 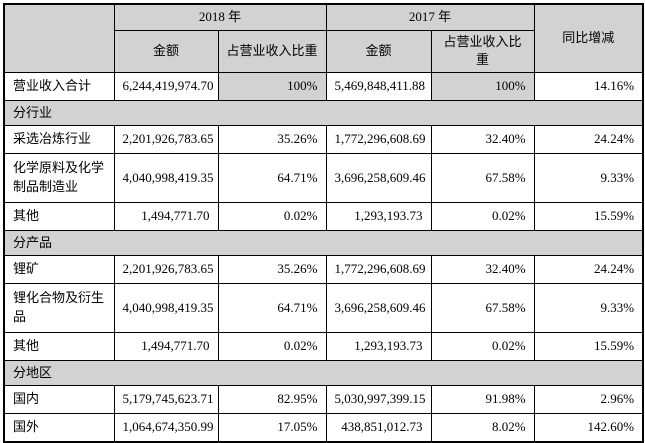 What do you see at coordinates (59, 270) in the screenshot?
I see `row-label-cell: 锂矿` at bounding box center [59, 270].